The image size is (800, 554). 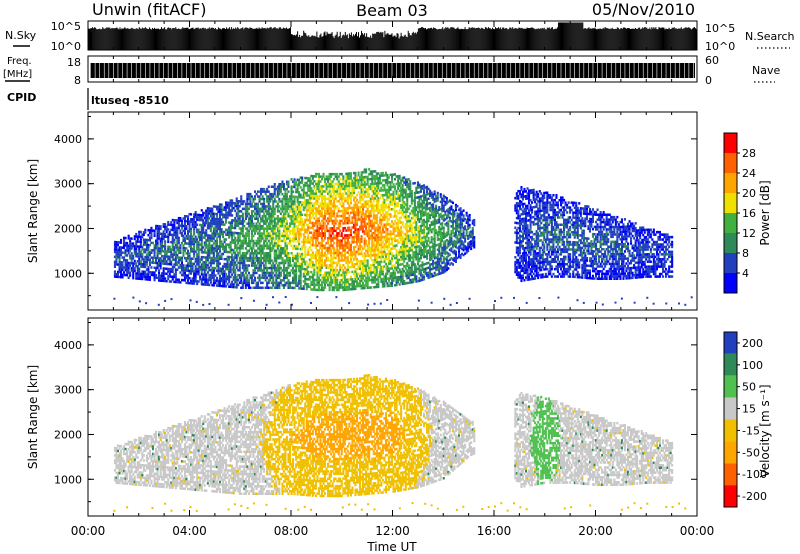 I want to click on search-label: N.Search, so click(x=770, y=36).